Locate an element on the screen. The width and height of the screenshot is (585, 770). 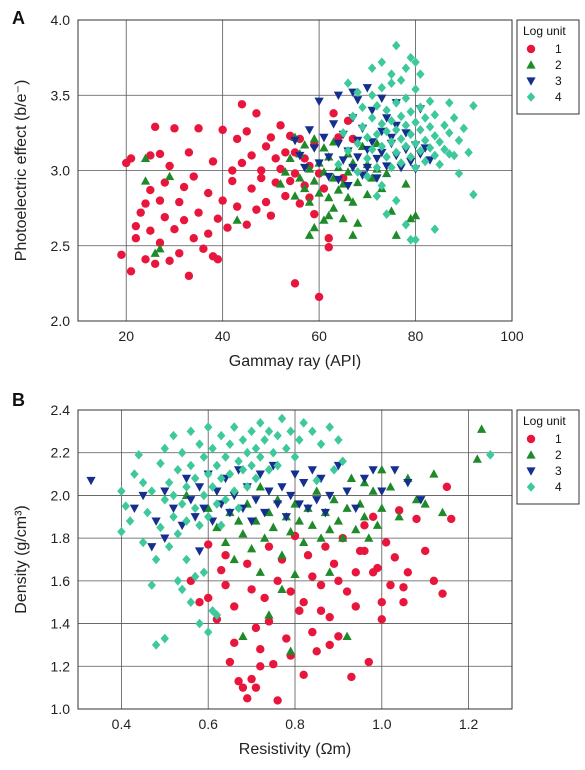
panel-a-y-tick-labels: 2.0 2.5 3.0 3.5 4.0 is located at coordinates (61, 170).